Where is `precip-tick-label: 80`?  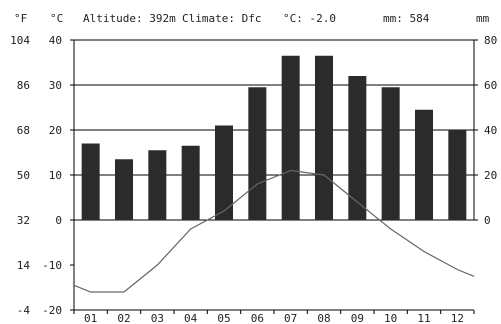 precip-tick-label: 80 is located at coordinates (490, 40).